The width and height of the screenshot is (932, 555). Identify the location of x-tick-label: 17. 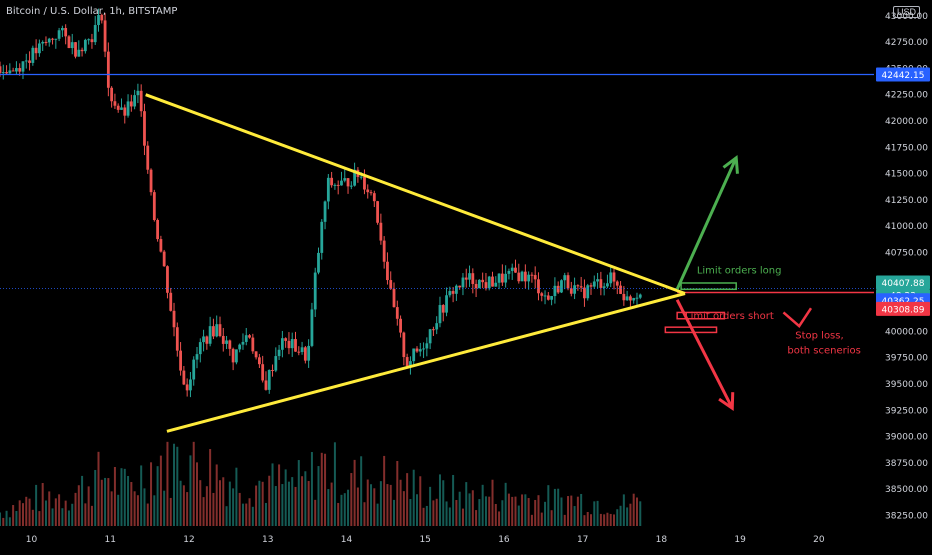
(582, 540).